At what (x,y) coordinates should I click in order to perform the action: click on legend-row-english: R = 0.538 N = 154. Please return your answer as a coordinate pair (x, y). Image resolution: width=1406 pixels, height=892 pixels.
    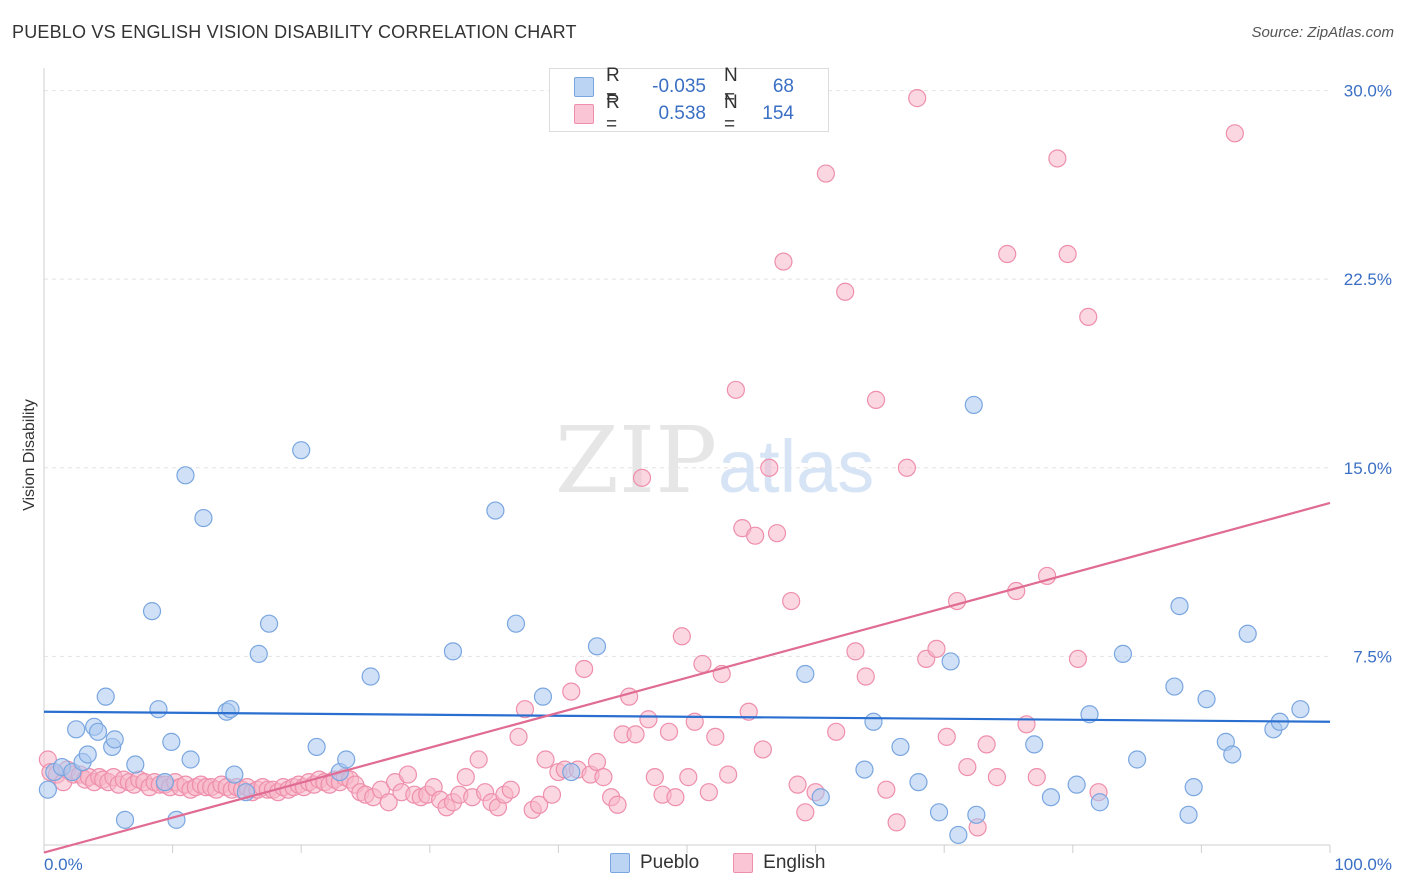
    Looking at the image, I should click on (684, 113).